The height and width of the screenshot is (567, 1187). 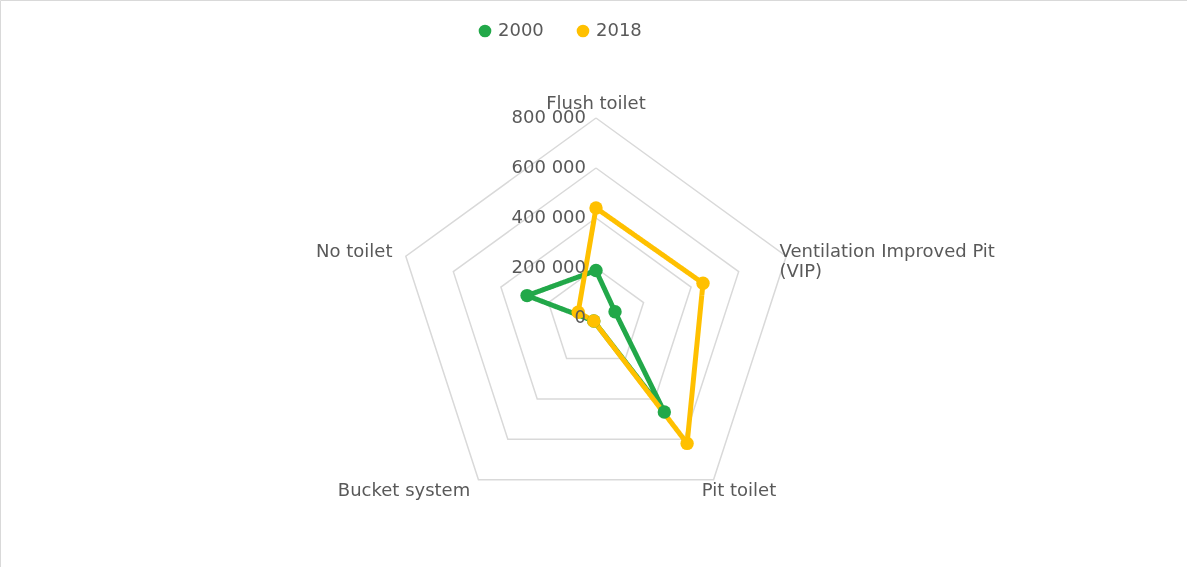 I want to click on y-tick-label: 400 000, so click(x=548, y=216).